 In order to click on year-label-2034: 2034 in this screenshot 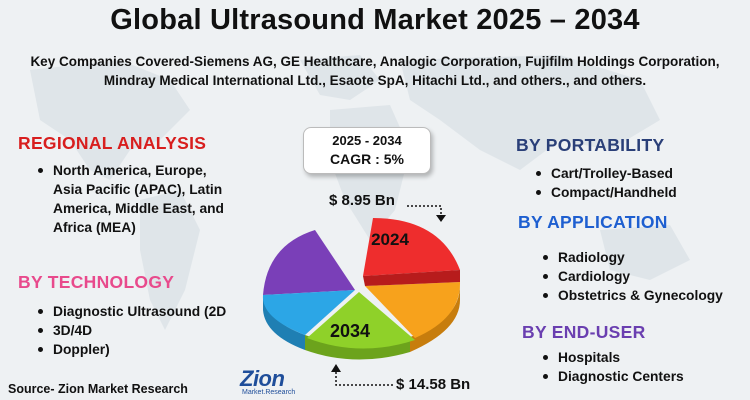, I will do `click(350, 331)`.